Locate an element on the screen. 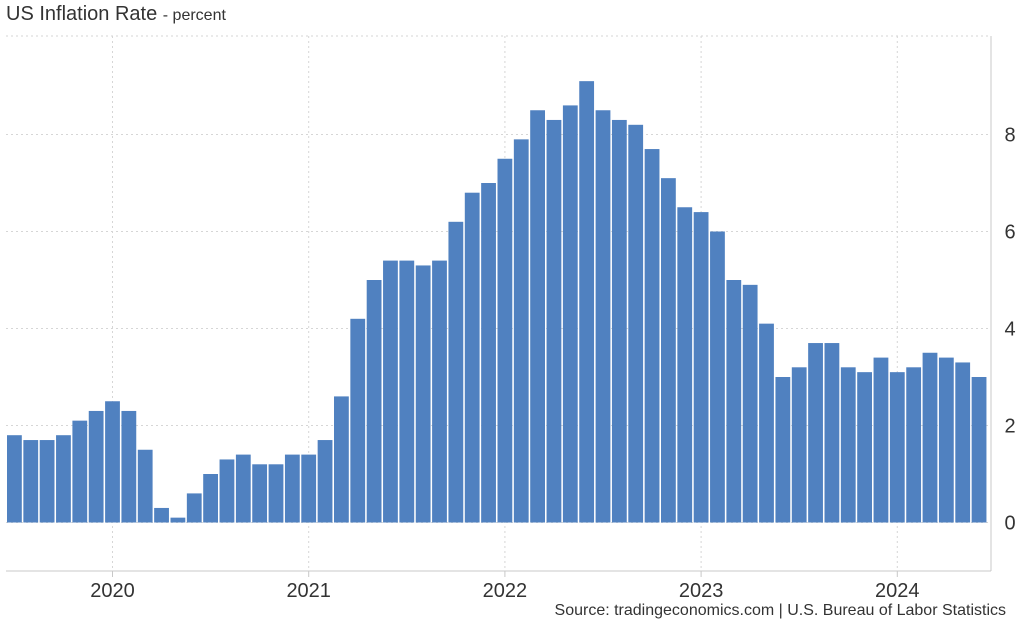  x-tick-label: 2022 is located at coordinates (505, 591).